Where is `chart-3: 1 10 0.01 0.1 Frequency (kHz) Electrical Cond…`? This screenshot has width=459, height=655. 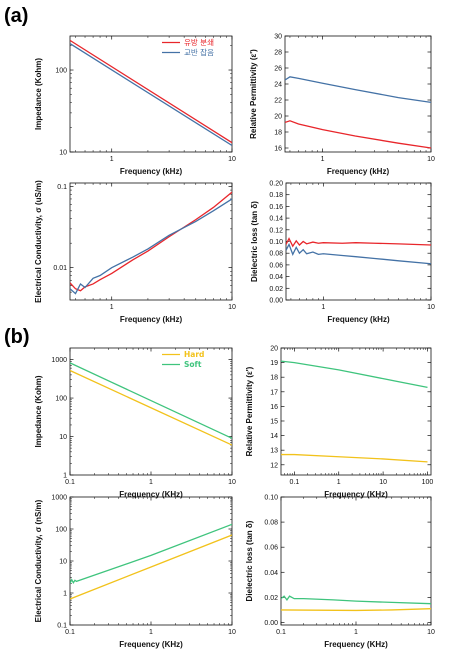 chart-3: 1 10 0.01 0.1 Frequency (kHz) Electrical Cond… is located at coordinates (135, 252).